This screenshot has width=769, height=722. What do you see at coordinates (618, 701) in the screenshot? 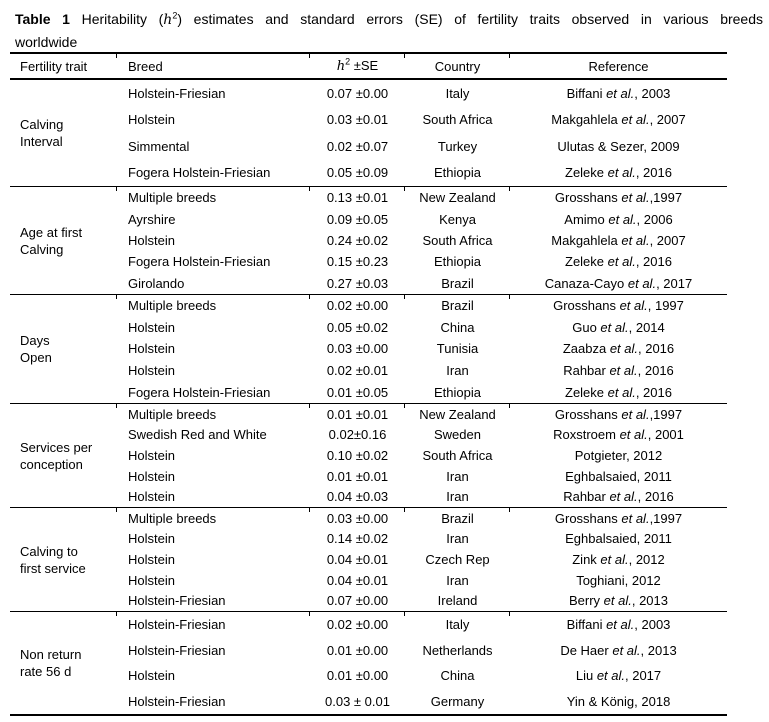
I see `reference-cell: Yin & König, 2018` at bounding box center [618, 701].